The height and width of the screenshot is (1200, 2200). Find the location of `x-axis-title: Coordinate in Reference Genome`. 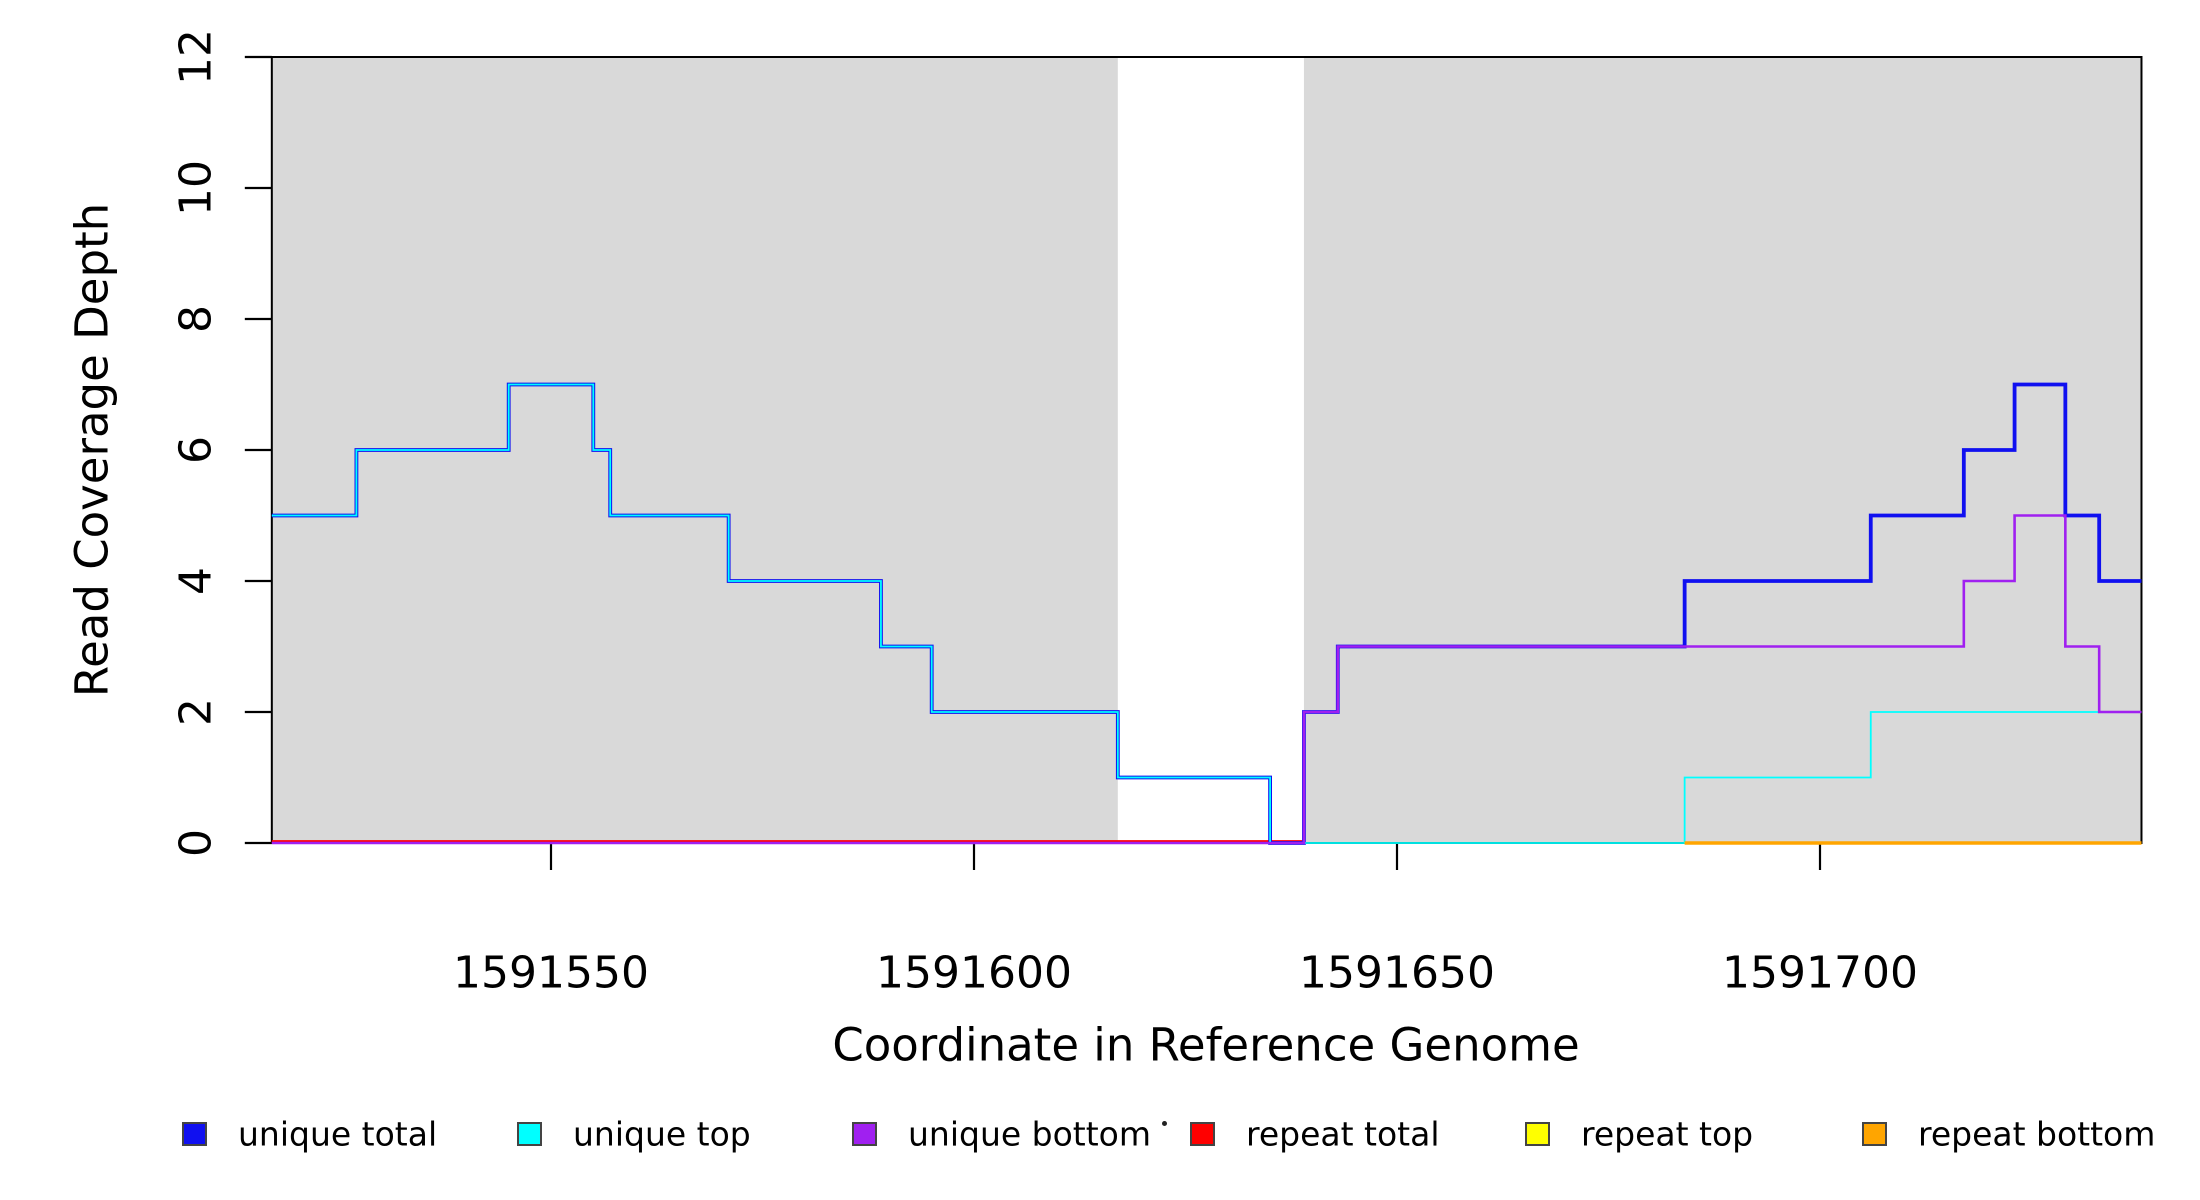

x-axis-title: Coordinate in Reference Genome is located at coordinates (1206, 1045).